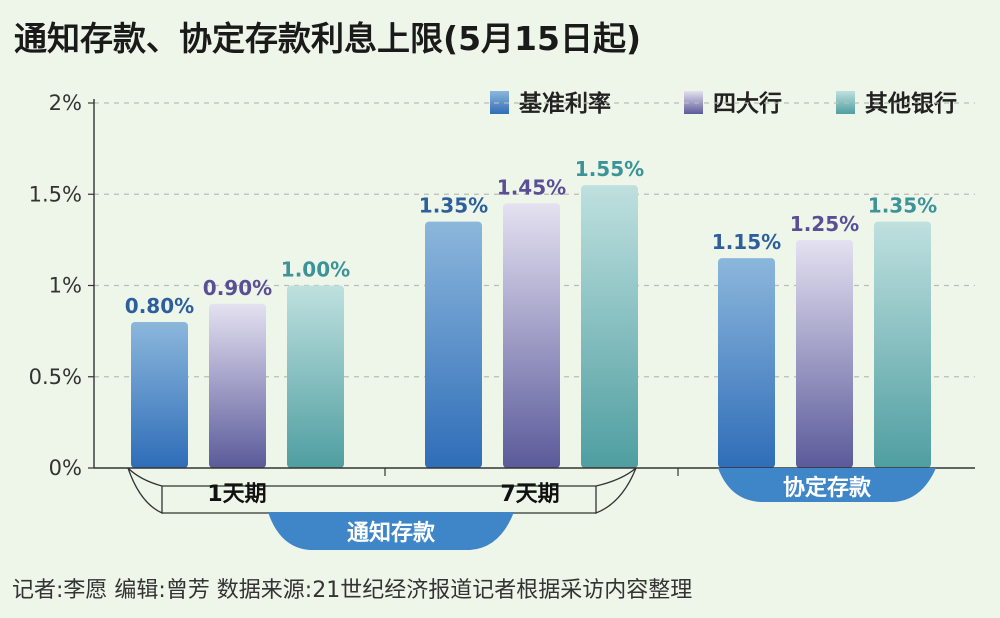 This screenshot has height=618, width=1000. I want to click on group-bracket-left, so click(145, 491).